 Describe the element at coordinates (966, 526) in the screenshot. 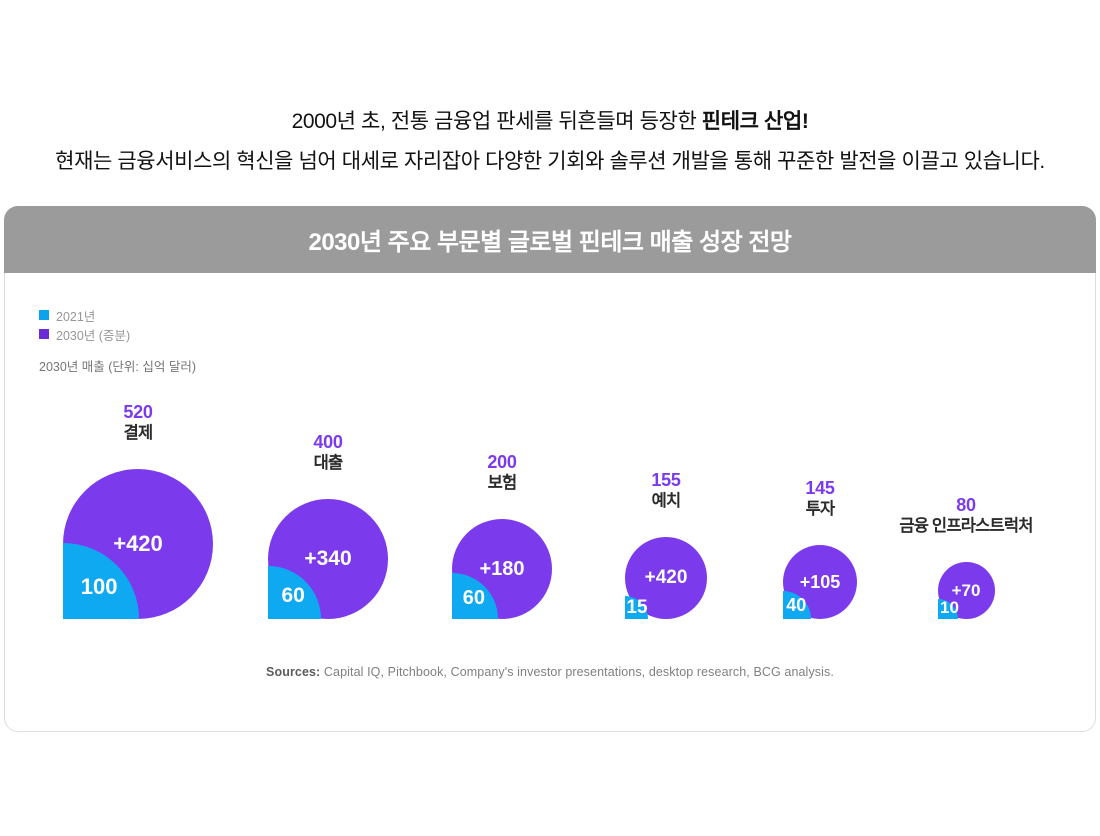

I see `group-category-label: 금융 인프라스트럭처` at that location.